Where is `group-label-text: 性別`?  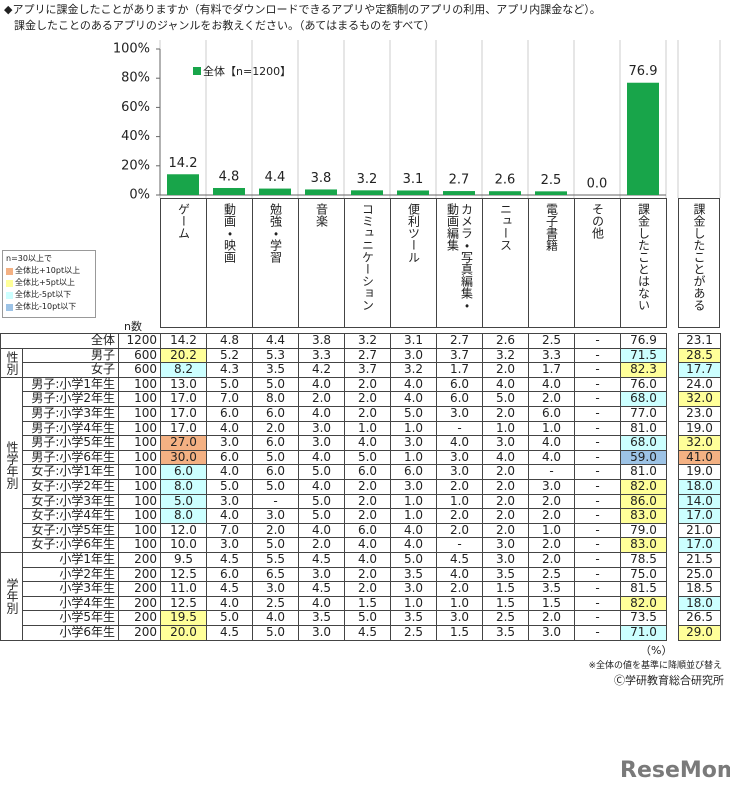
group-label-text: 性別 is located at coordinates (12, 362).